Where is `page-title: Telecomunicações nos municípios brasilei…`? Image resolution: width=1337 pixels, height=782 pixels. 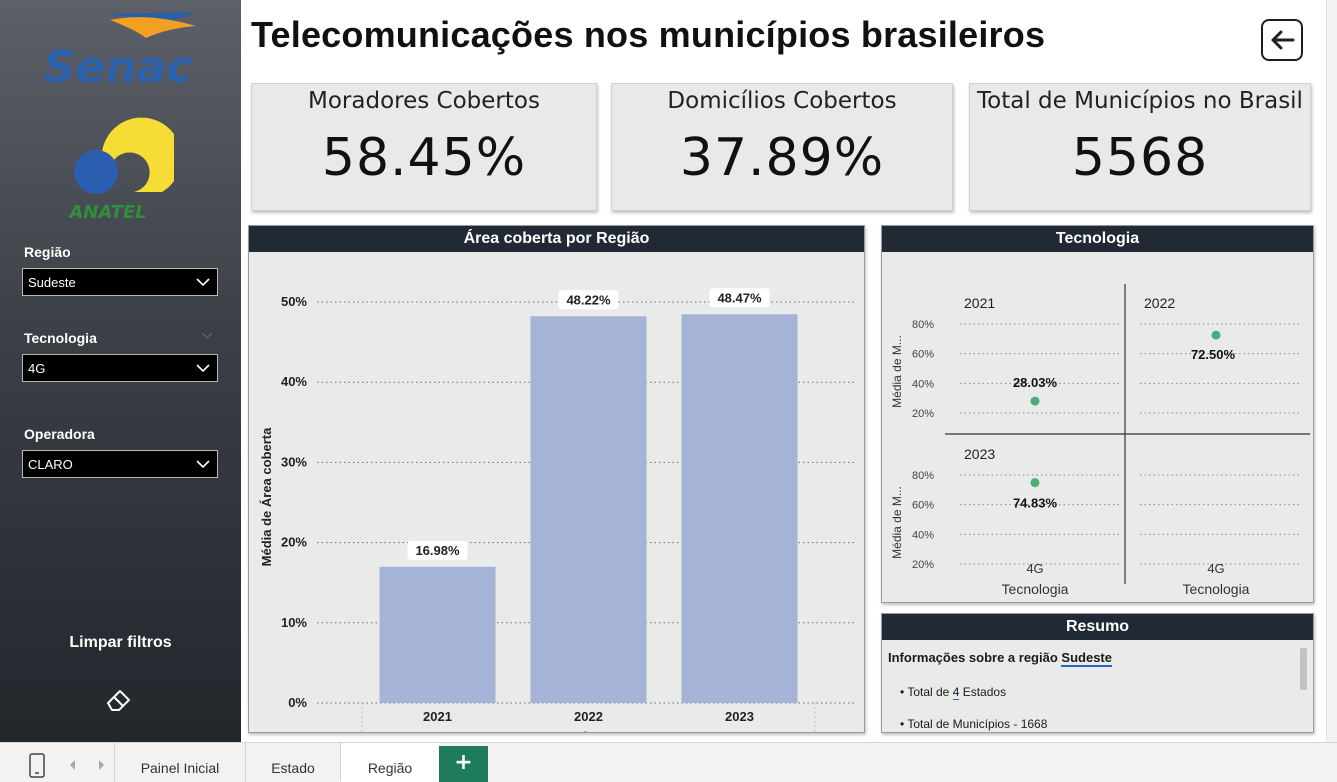
page-title: Telecomunicações nos municípios brasilei… is located at coordinates (648, 34).